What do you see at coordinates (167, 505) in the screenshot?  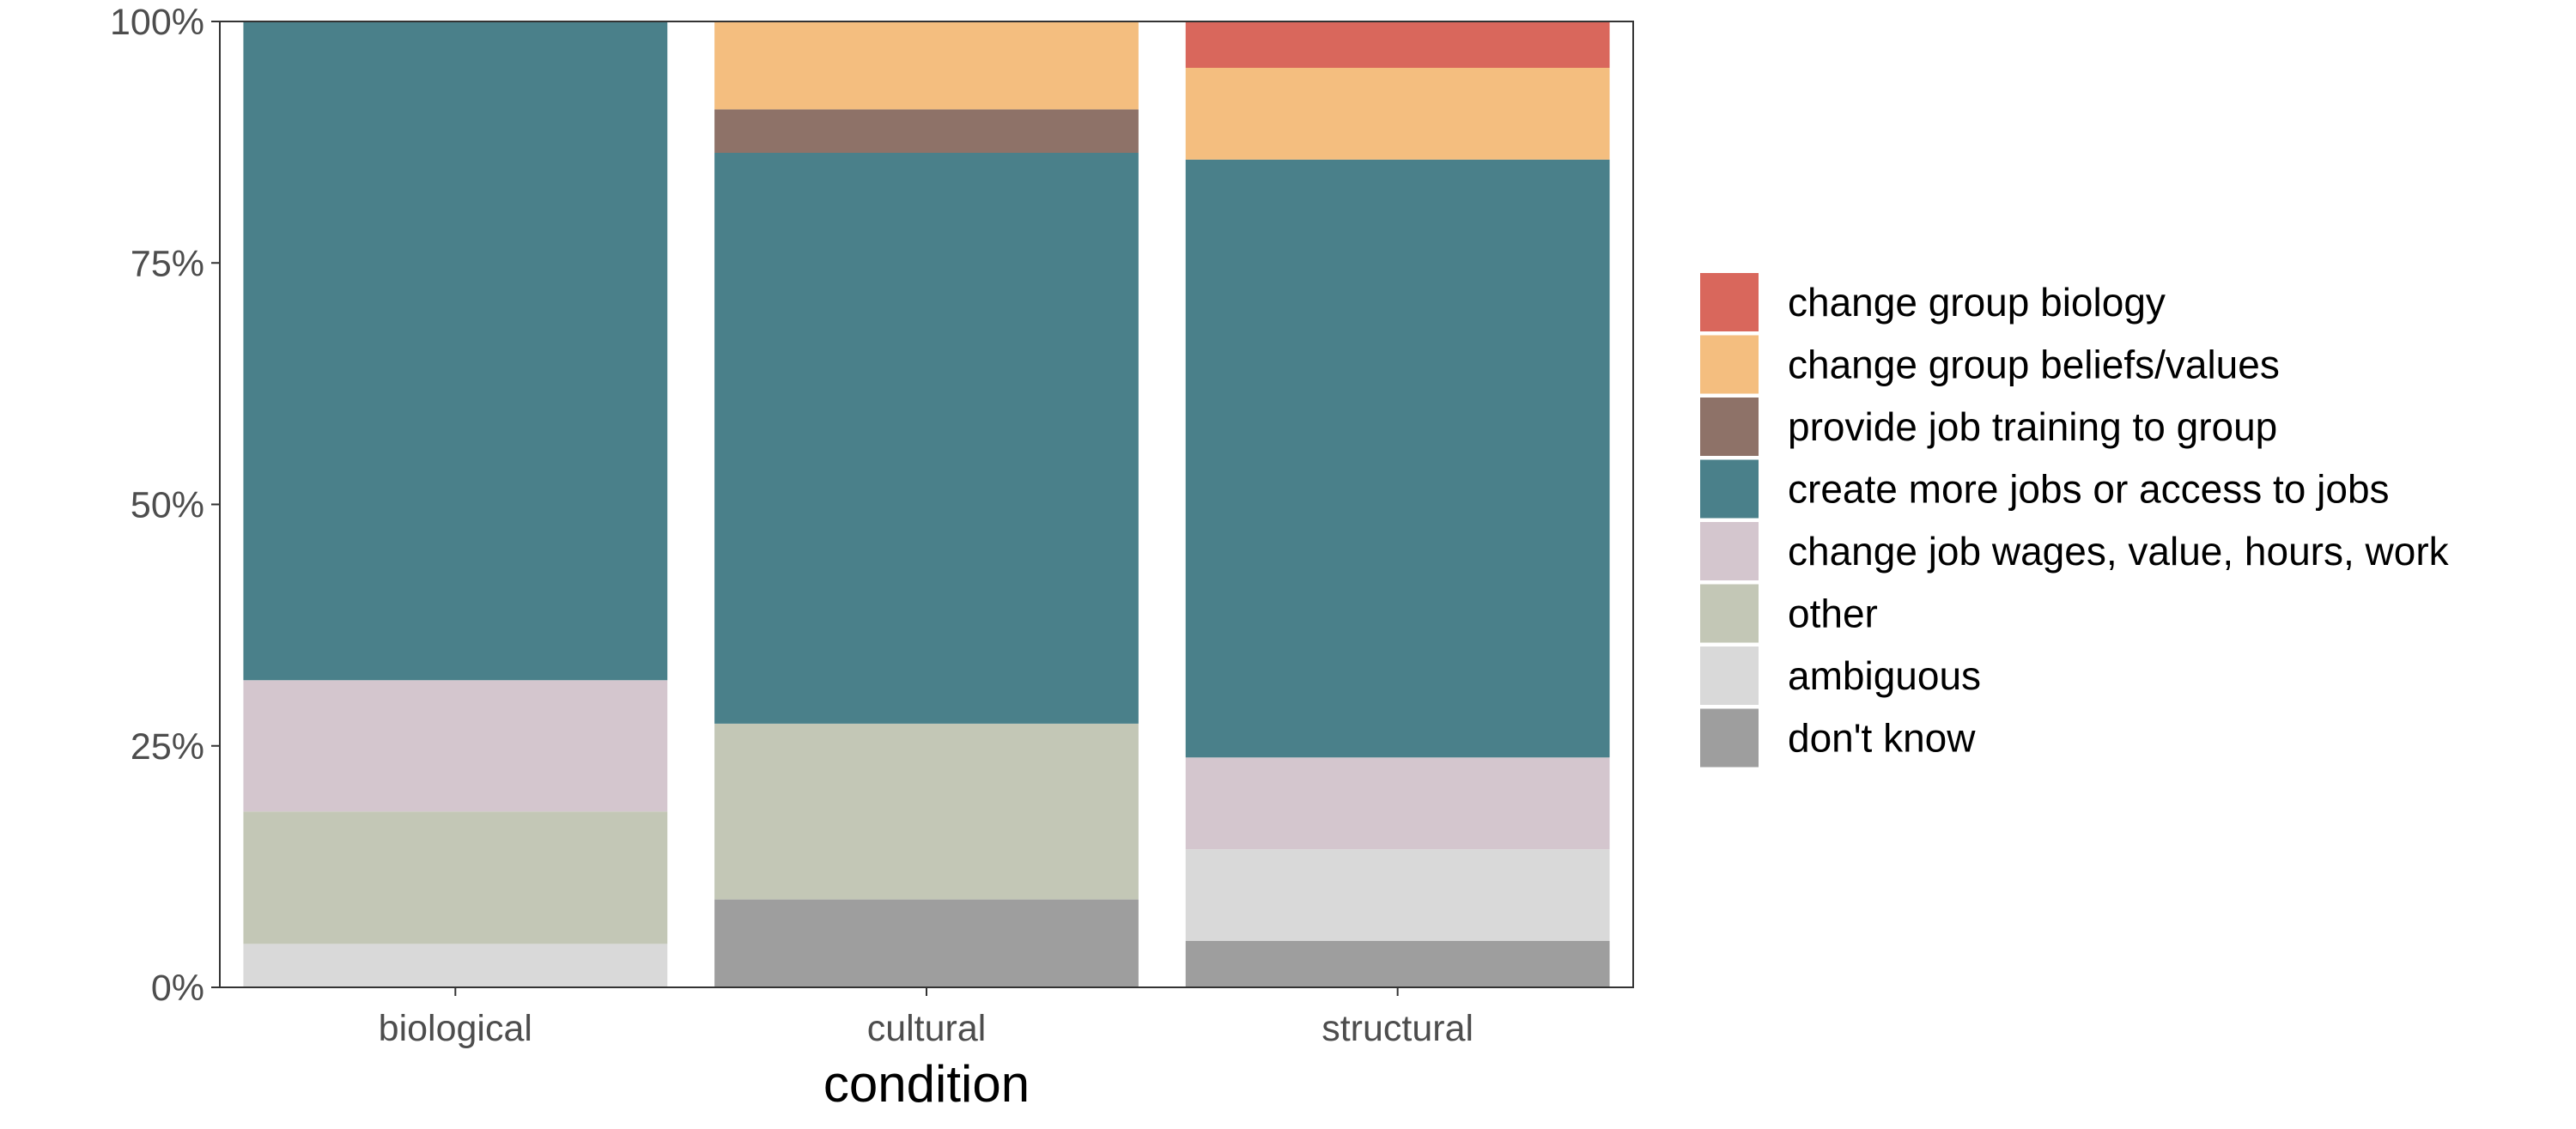 I see `y-tick-label: 50%` at bounding box center [167, 505].